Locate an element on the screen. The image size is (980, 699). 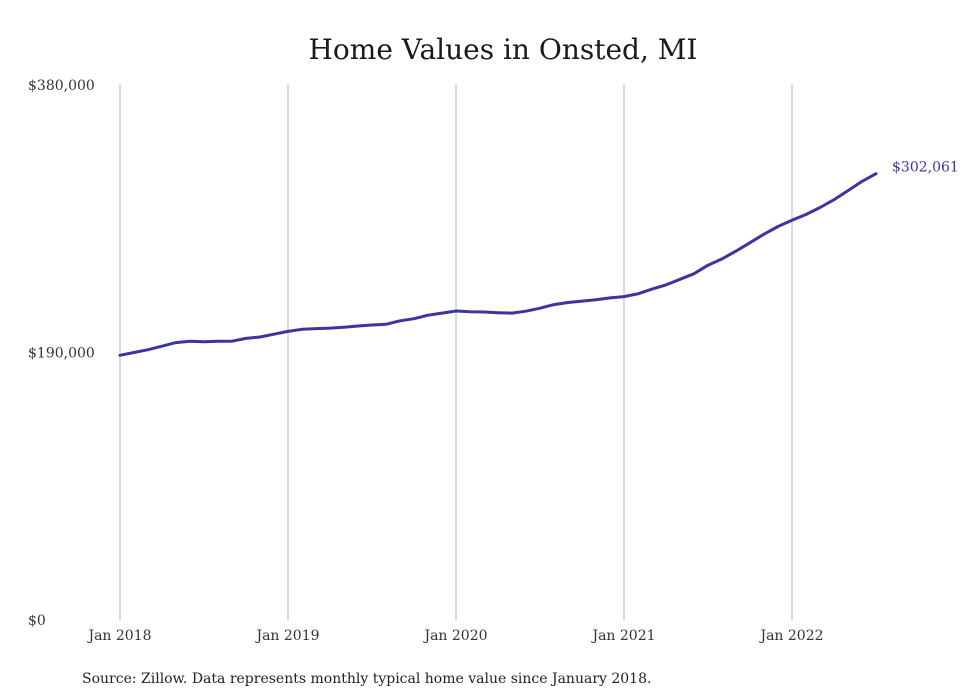
y-tick-label: $190,000 is located at coordinates (61, 354).